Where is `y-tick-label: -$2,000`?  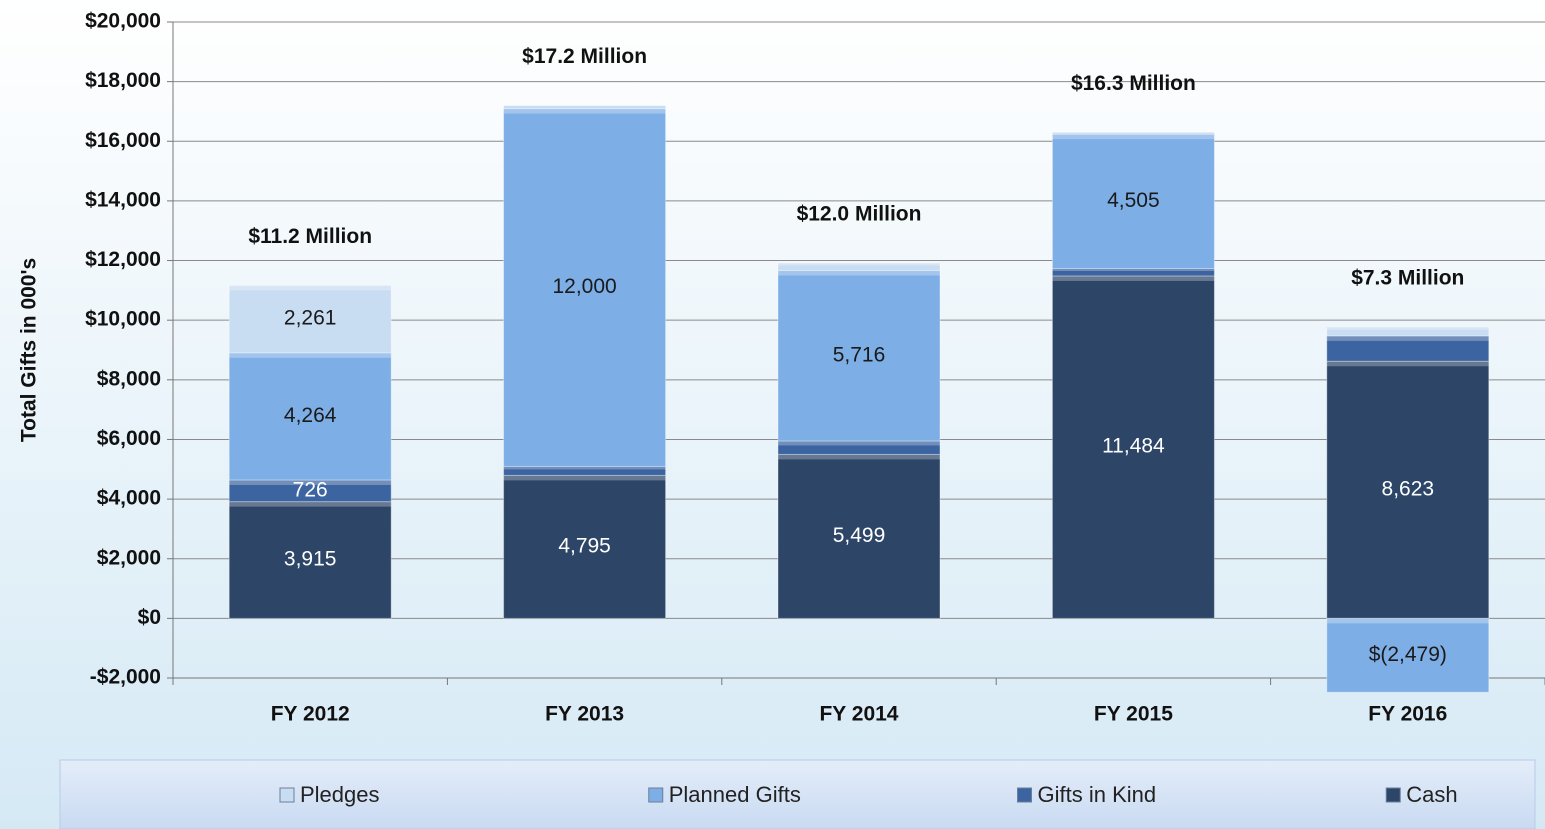
y-tick-label: -$2,000 is located at coordinates (125, 677).